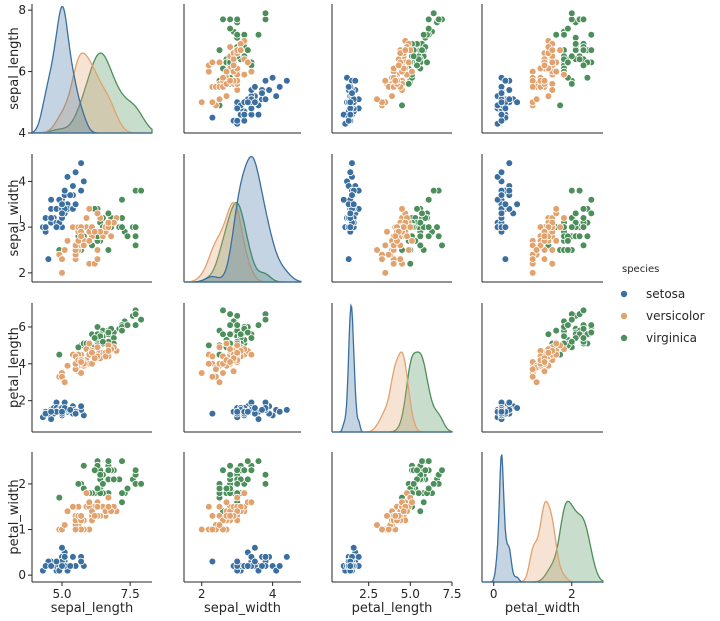 This screenshot has height=621, width=720. I want to click on panel-sepal_length-vs-petal_width, so click(542, 69).